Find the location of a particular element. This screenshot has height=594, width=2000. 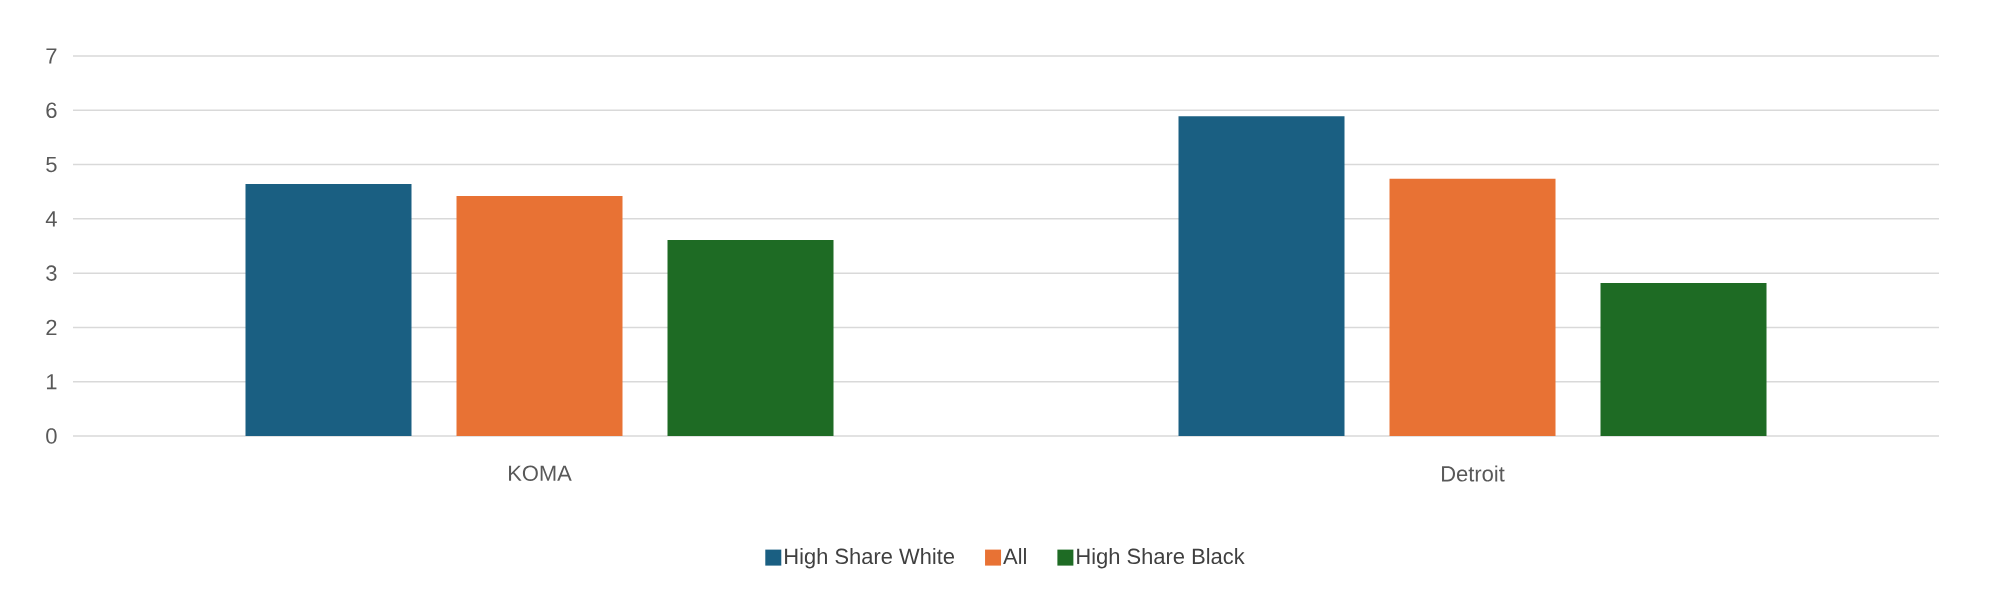

y-tick-label: 3 is located at coordinates (51, 273).